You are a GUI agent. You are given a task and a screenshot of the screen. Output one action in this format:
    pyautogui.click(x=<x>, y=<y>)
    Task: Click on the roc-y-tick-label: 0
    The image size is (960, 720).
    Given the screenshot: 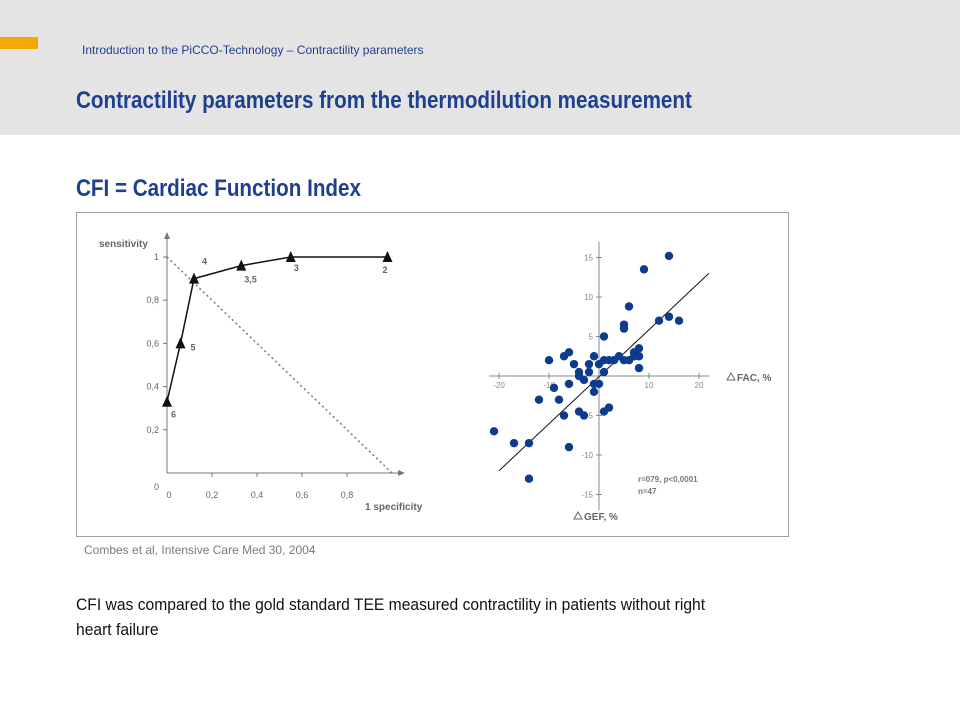 What is the action you would take?
    pyautogui.click(x=156, y=487)
    